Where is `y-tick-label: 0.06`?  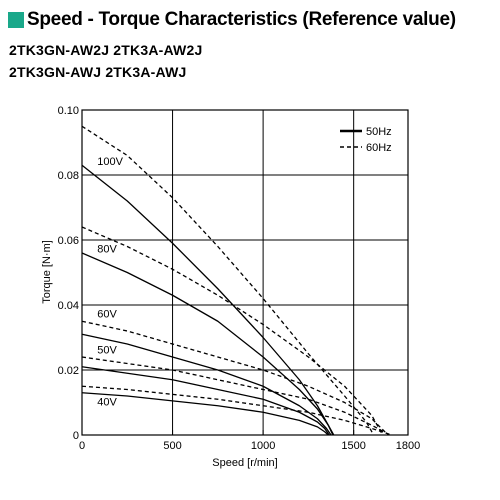
y-tick-label: 0.06 is located at coordinates (68, 241).